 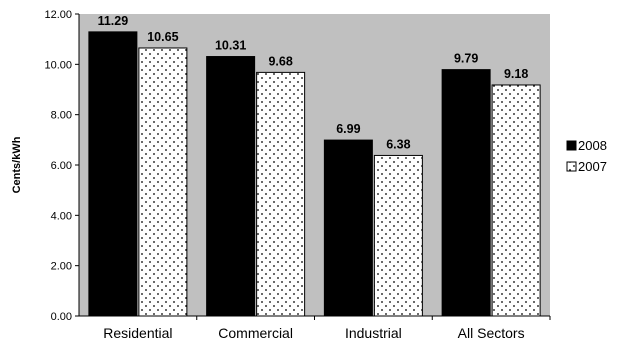 What do you see at coordinates (61, 317) in the screenshot?
I see `y-tick-label: 0.00` at bounding box center [61, 317].